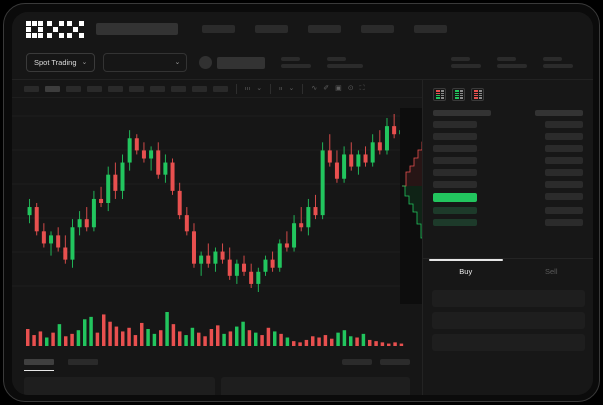 The height and width of the screenshot is (405, 603). What do you see at coordinates (439, 94) in the screenshot?
I see `orderbook-mode-both-icon` at bounding box center [439, 94].